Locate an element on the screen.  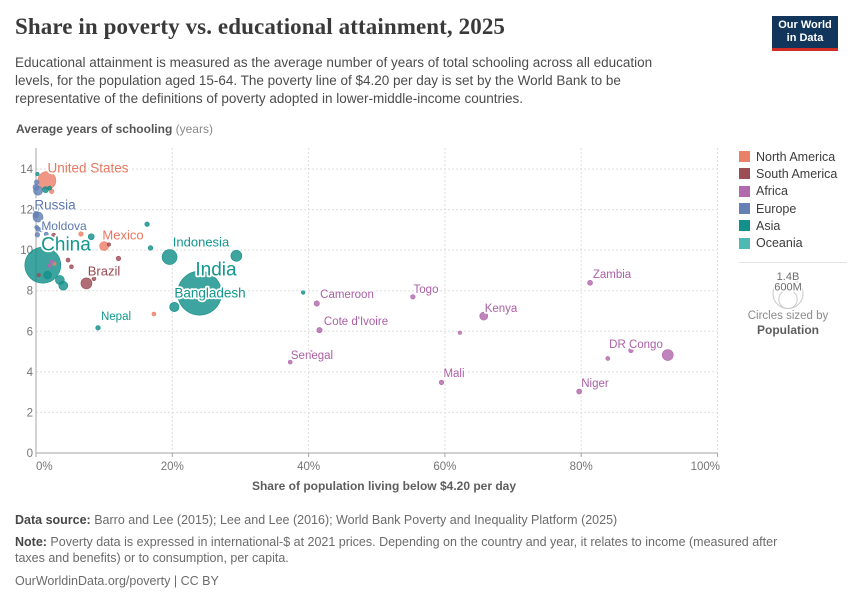
country-label-india: India is located at coordinates (216, 270).